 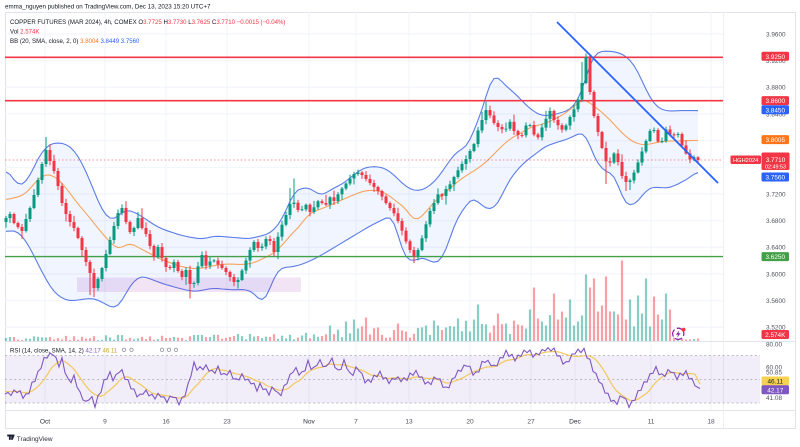 What do you see at coordinates (776, 34) in the screenshot?
I see `svg-text: 3.9600` at bounding box center [776, 34].